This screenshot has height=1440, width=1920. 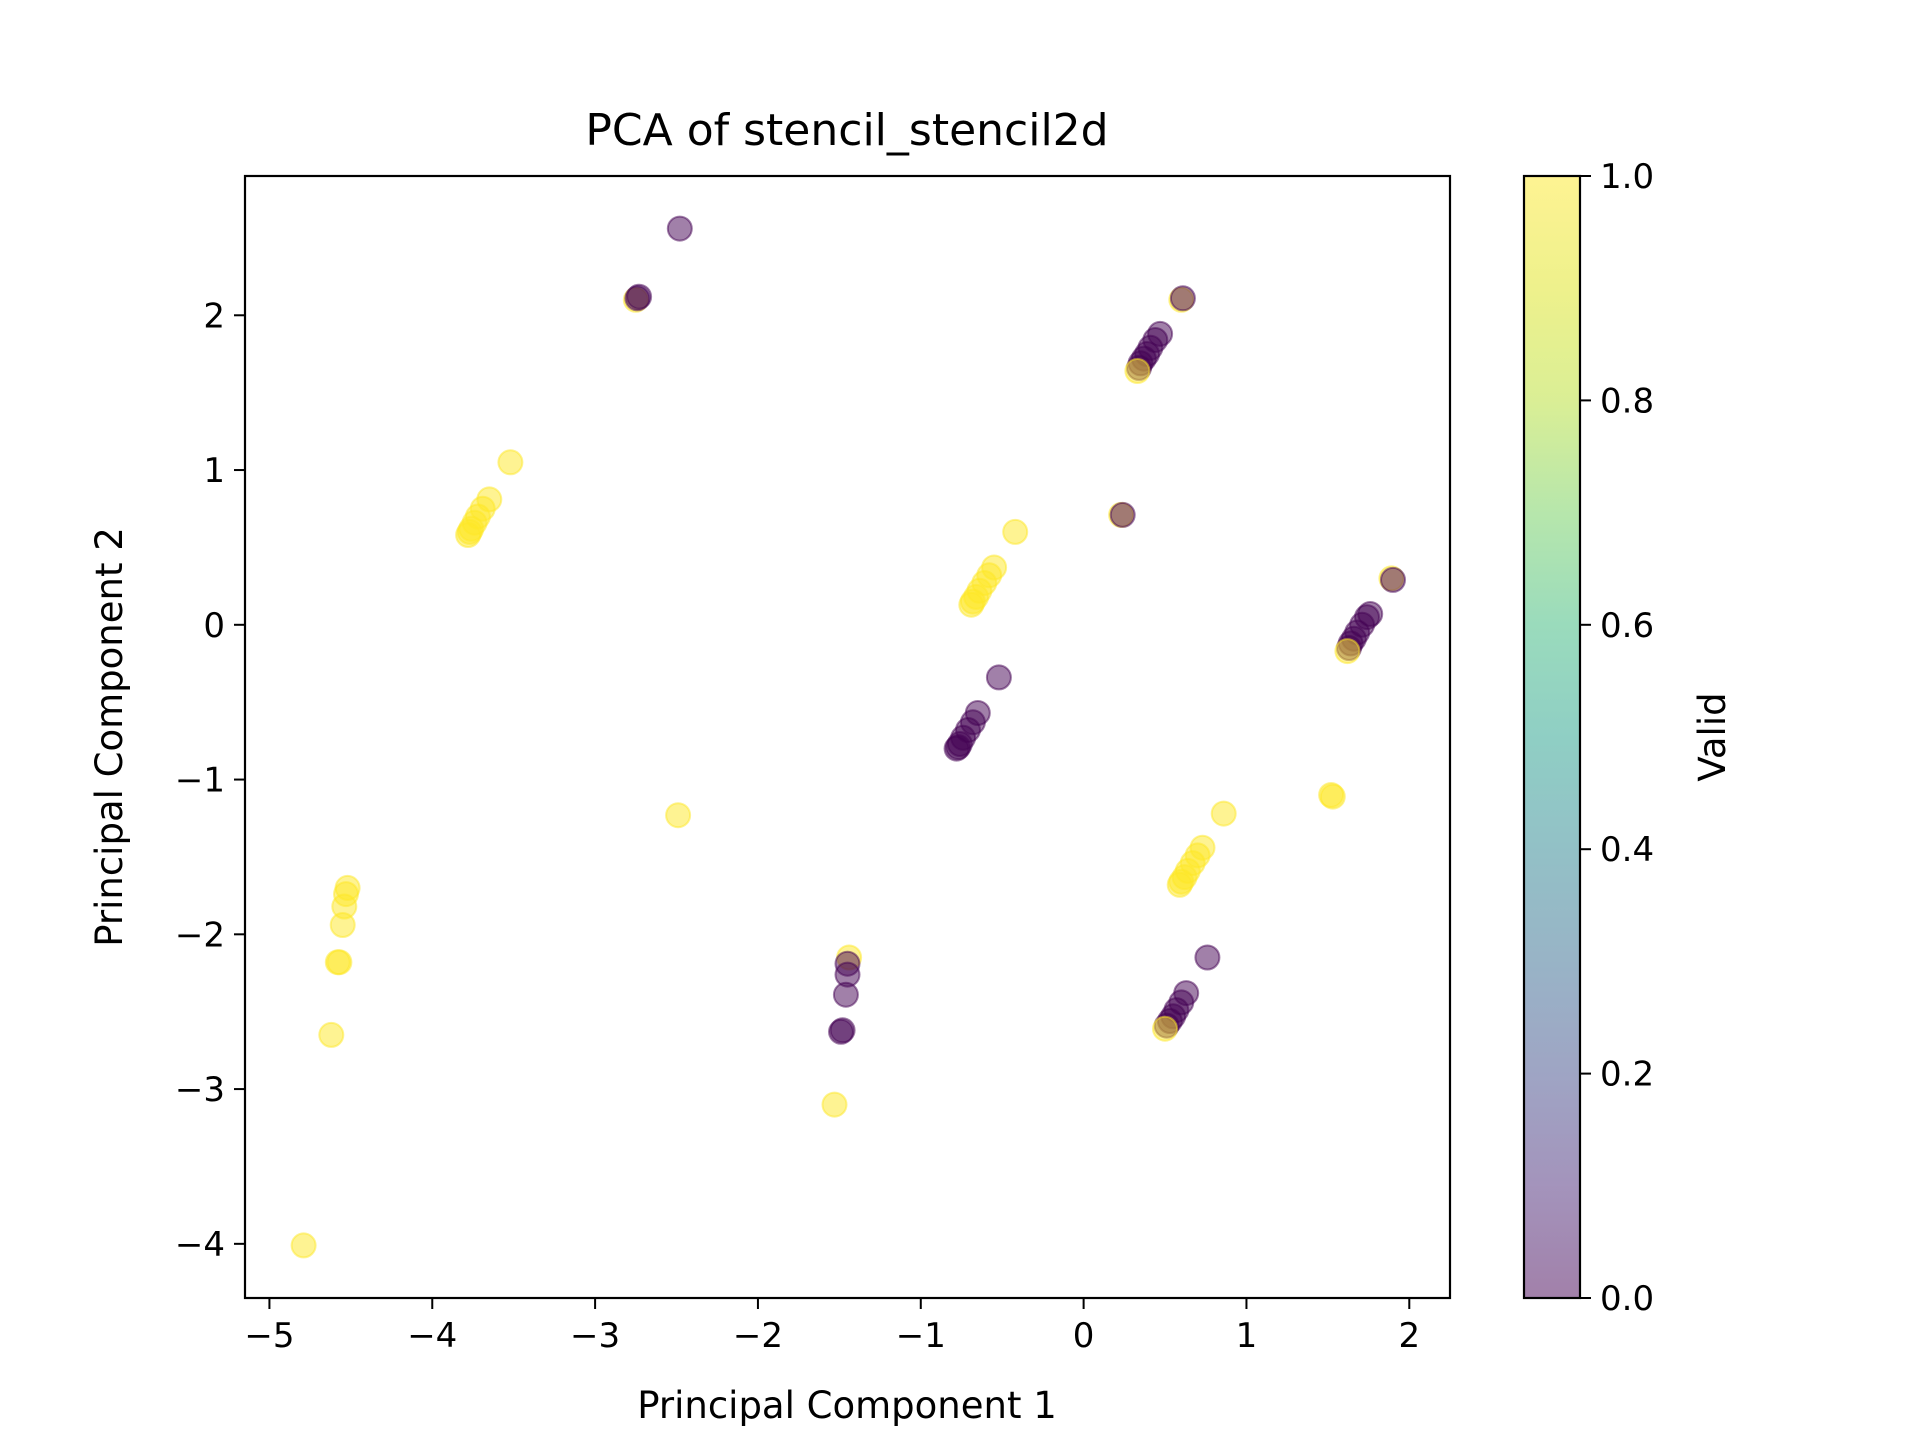 What do you see at coordinates (1617, 738) in the screenshot?
I see `colorbar-ticks: 0.0 0.2 0.4 0.6 0.8 1.0` at bounding box center [1617, 738].